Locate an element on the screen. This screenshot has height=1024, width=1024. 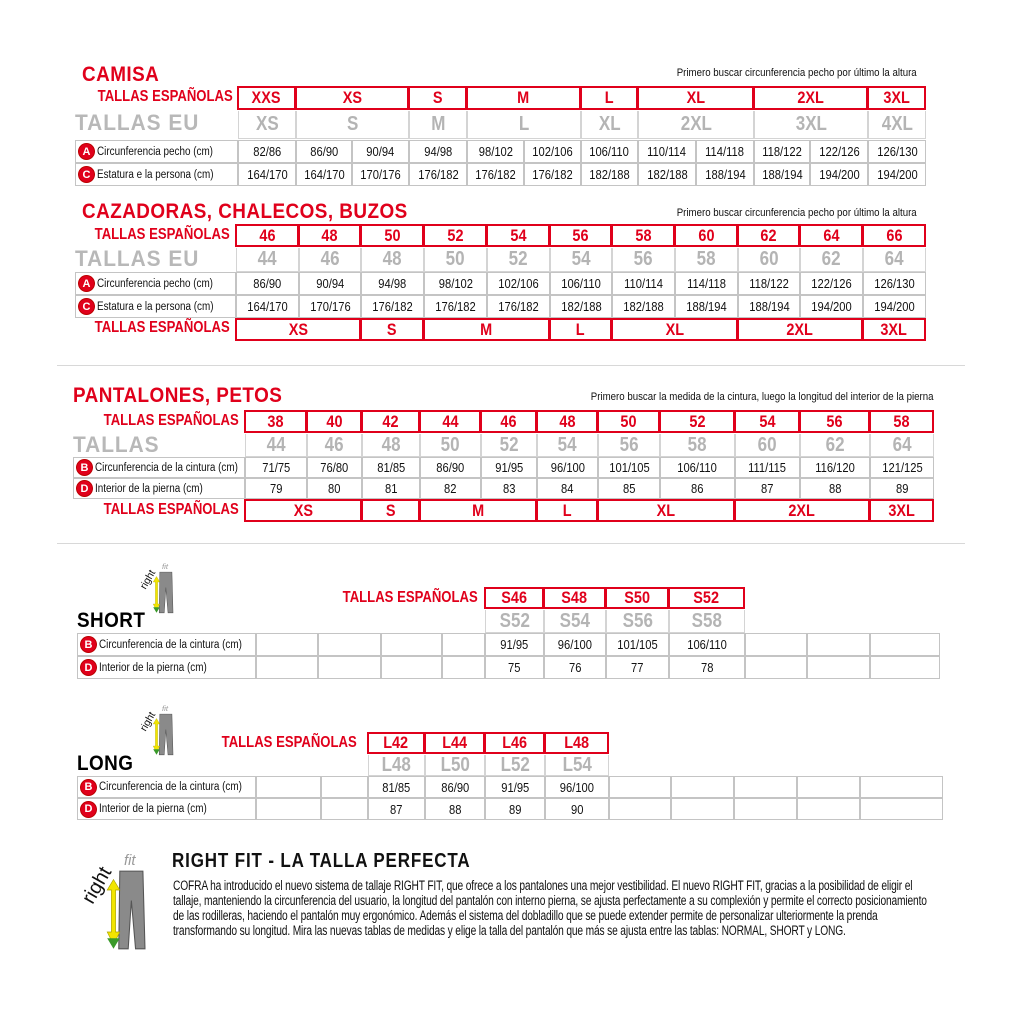
size-es-cell: S52 is located at coordinates (706, 598).